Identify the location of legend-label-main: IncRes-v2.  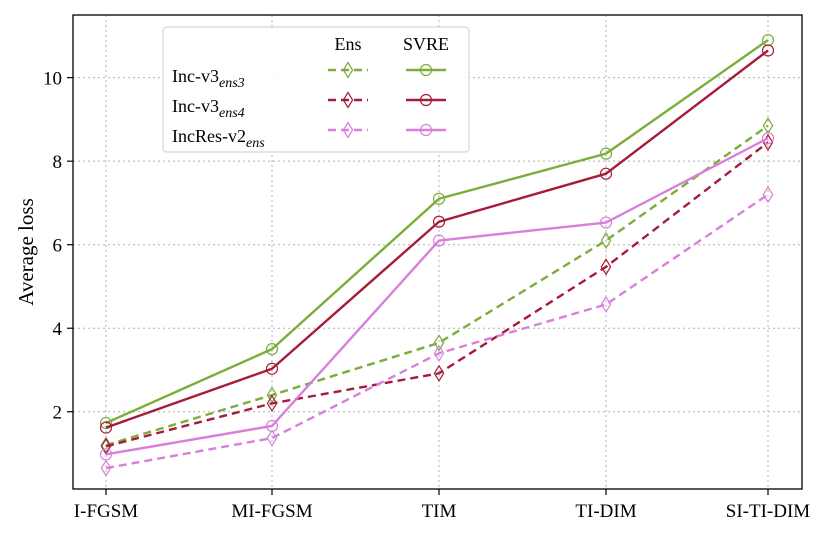
(209, 136).